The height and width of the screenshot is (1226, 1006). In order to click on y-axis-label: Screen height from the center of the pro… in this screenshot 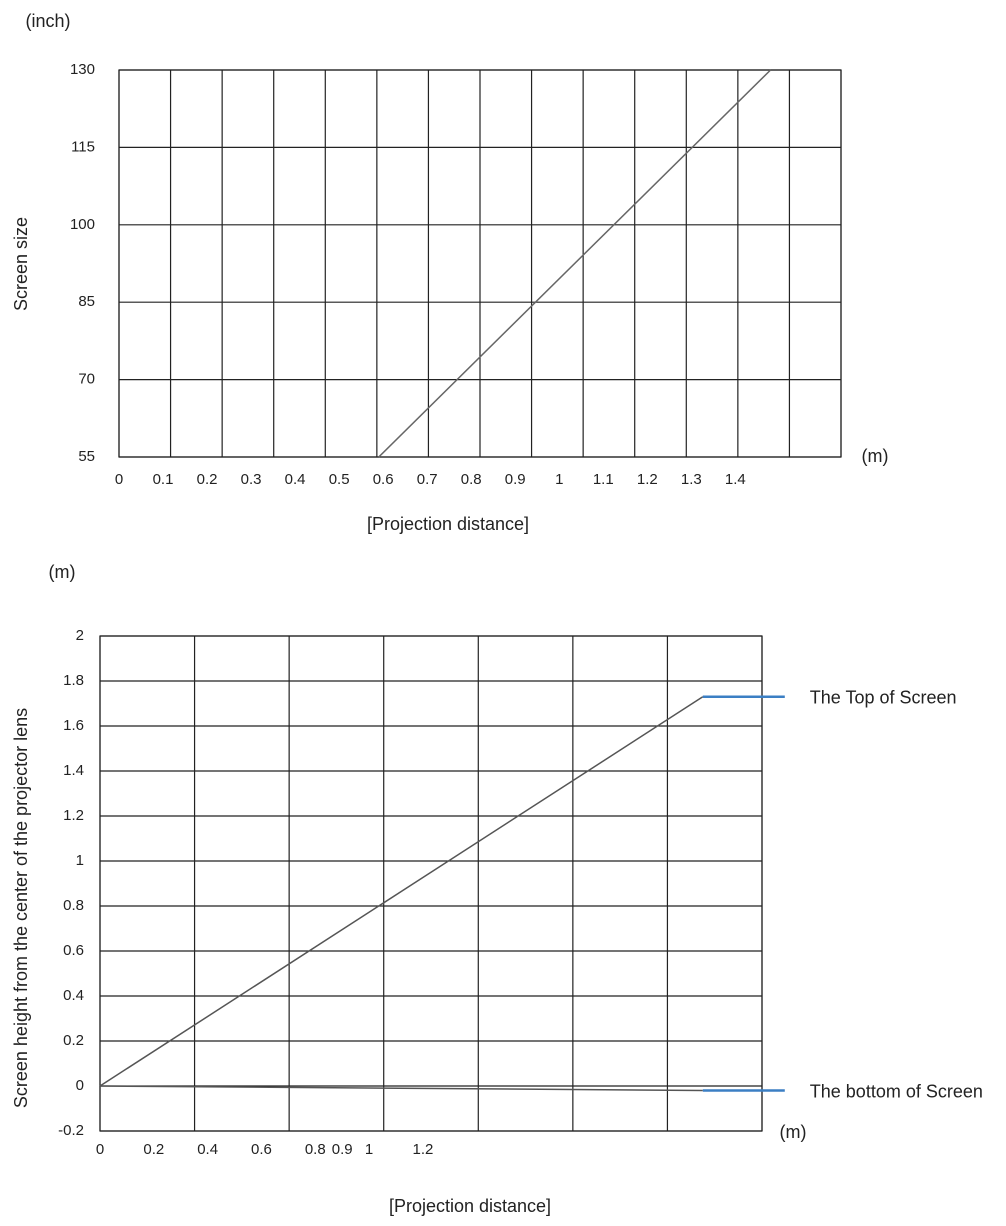, I will do `click(21, 908)`.